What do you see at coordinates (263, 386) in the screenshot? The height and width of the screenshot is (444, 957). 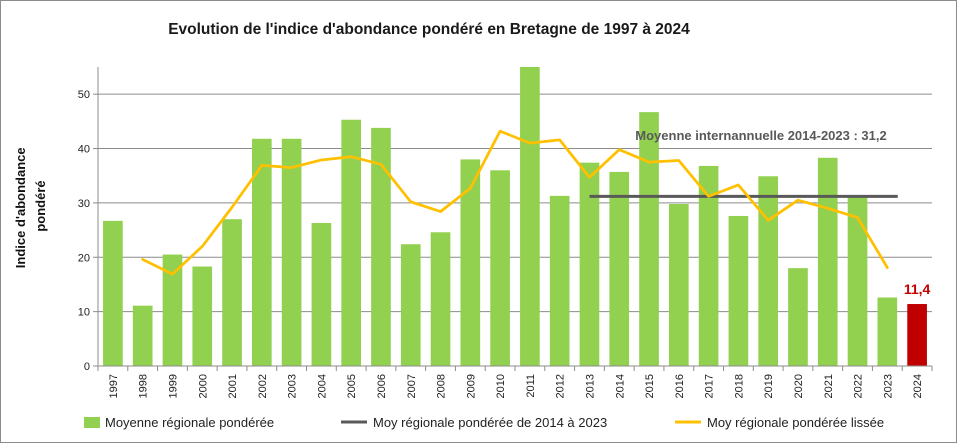 I see `x-tick-label: 2002` at bounding box center [263, 386].